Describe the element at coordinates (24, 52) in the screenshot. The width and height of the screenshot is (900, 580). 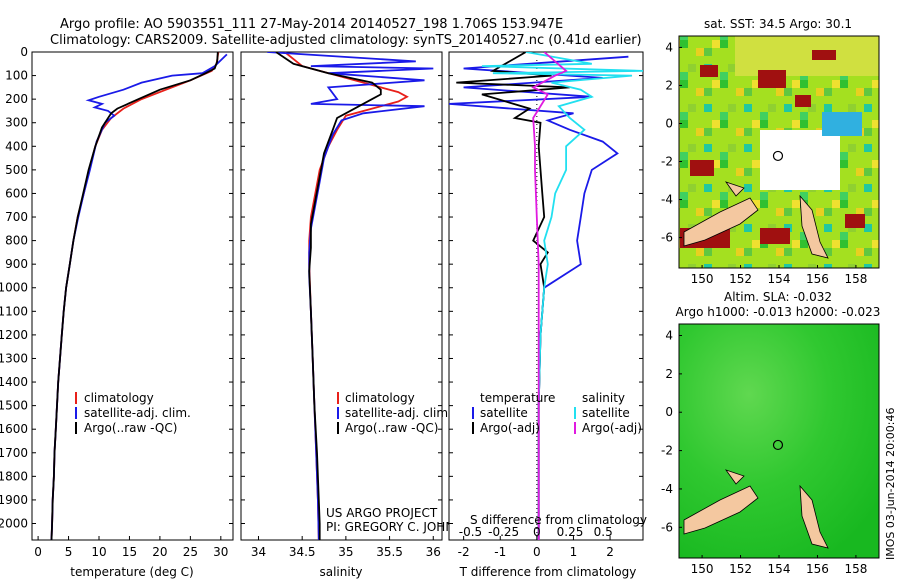
I see `depth-tick-label: 0` at that location.